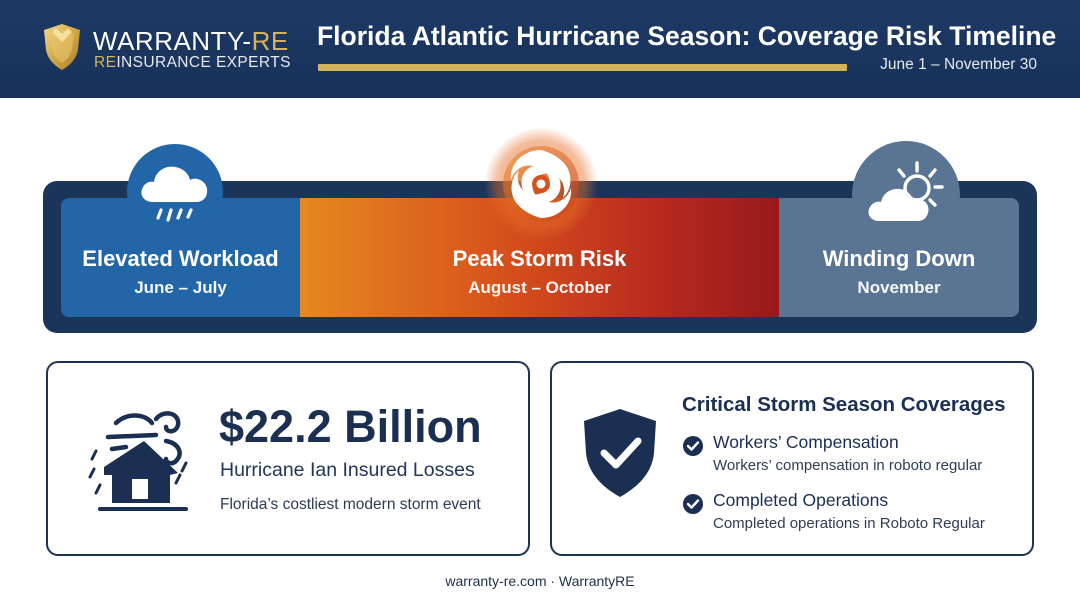 Image resolution: width=1080 pixels, height=603 pixels. Describe the element at coordinates (191, 41) in the screenshot. I see `brand-name: WARRANTY-RE` at that location.